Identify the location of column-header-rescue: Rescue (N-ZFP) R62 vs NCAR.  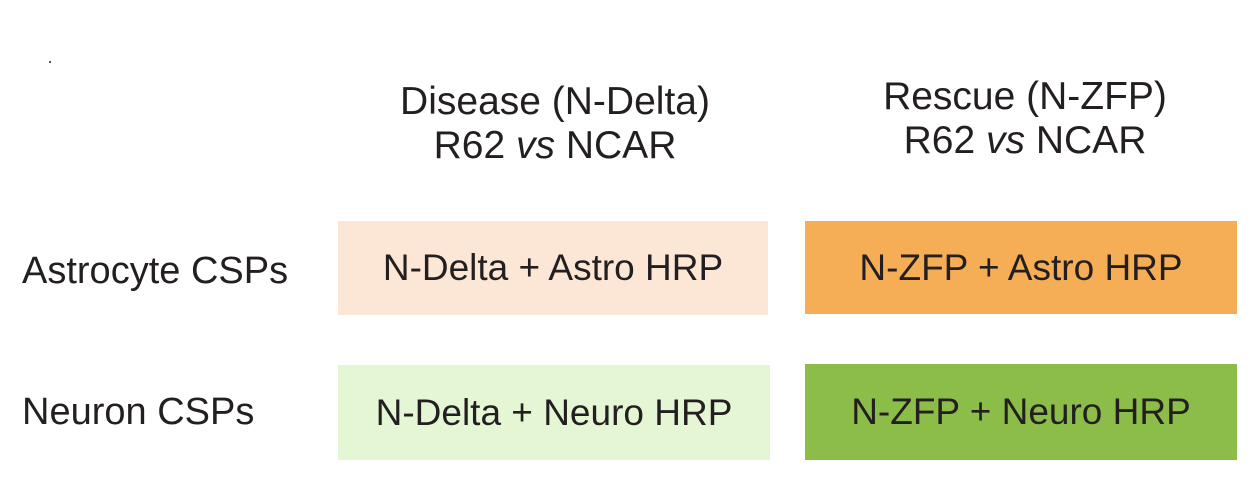
(1025, 119).